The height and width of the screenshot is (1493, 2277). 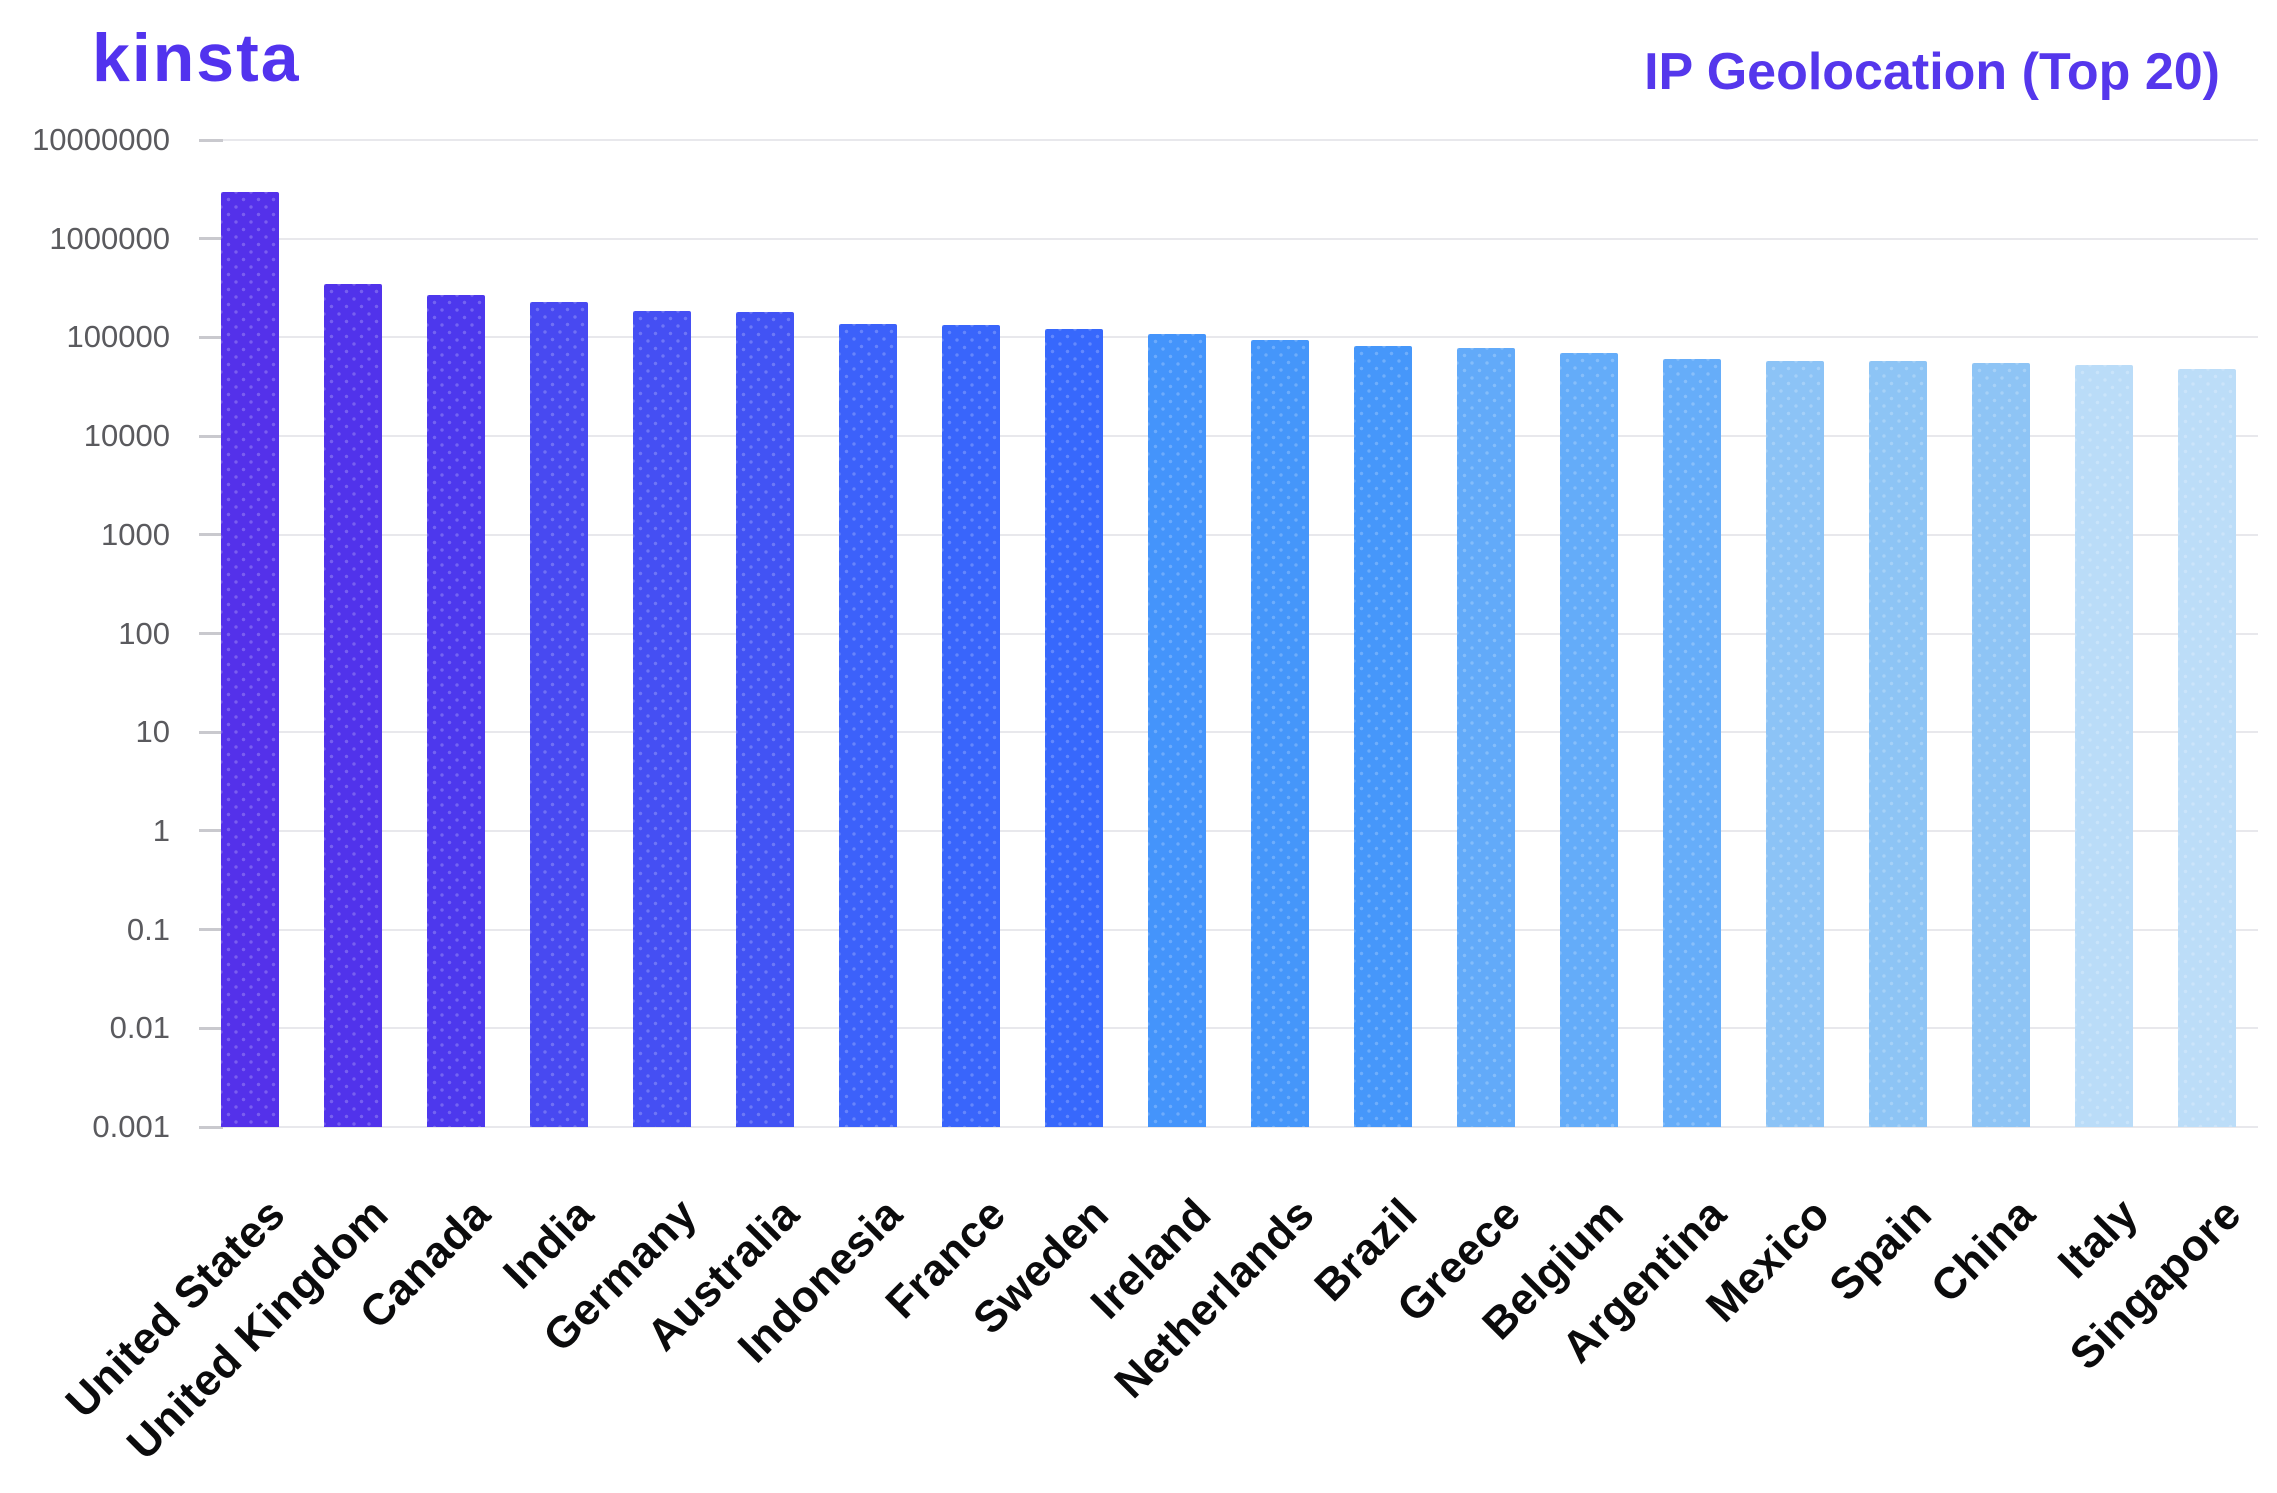 I want to click on x-label-china: China, so click(x=1983, y=1251).